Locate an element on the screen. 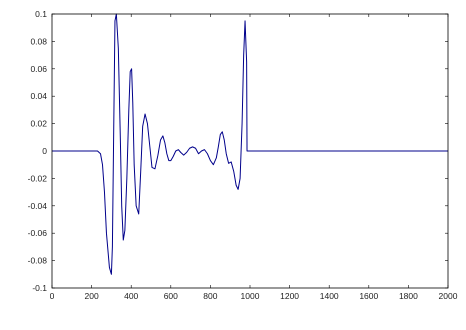 The width and height of the screenshot is (466, 330). x-tick-label: 1600 is located at coordinates (368, 296).